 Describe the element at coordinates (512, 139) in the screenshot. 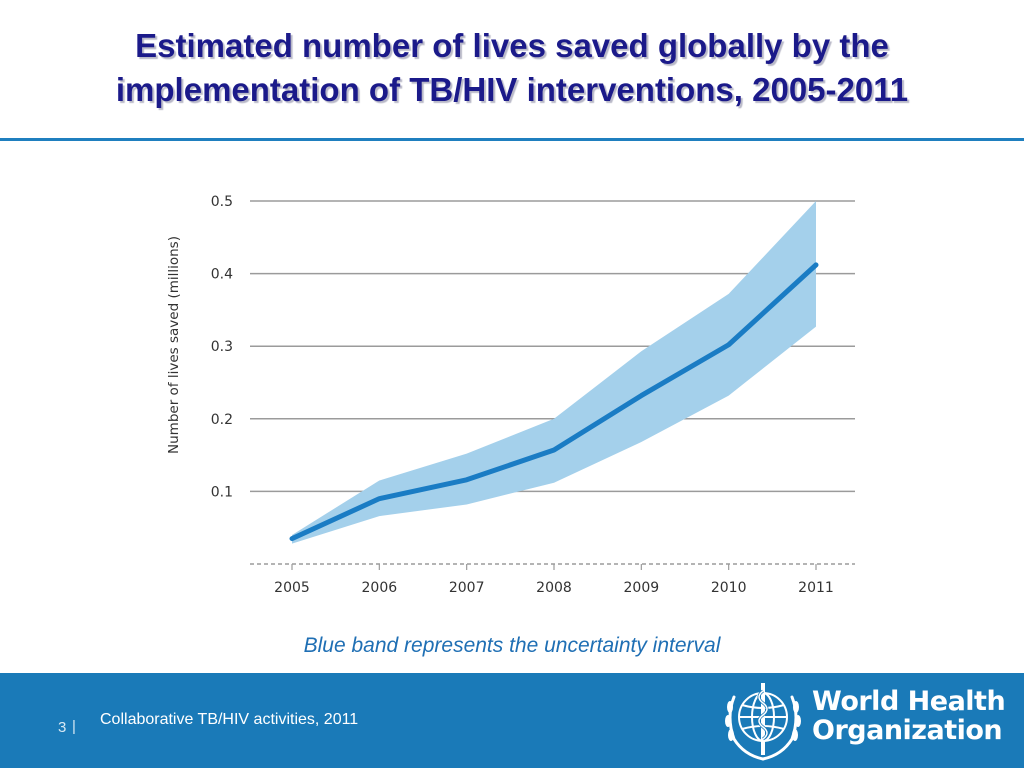

I see `title-divider` at that location.